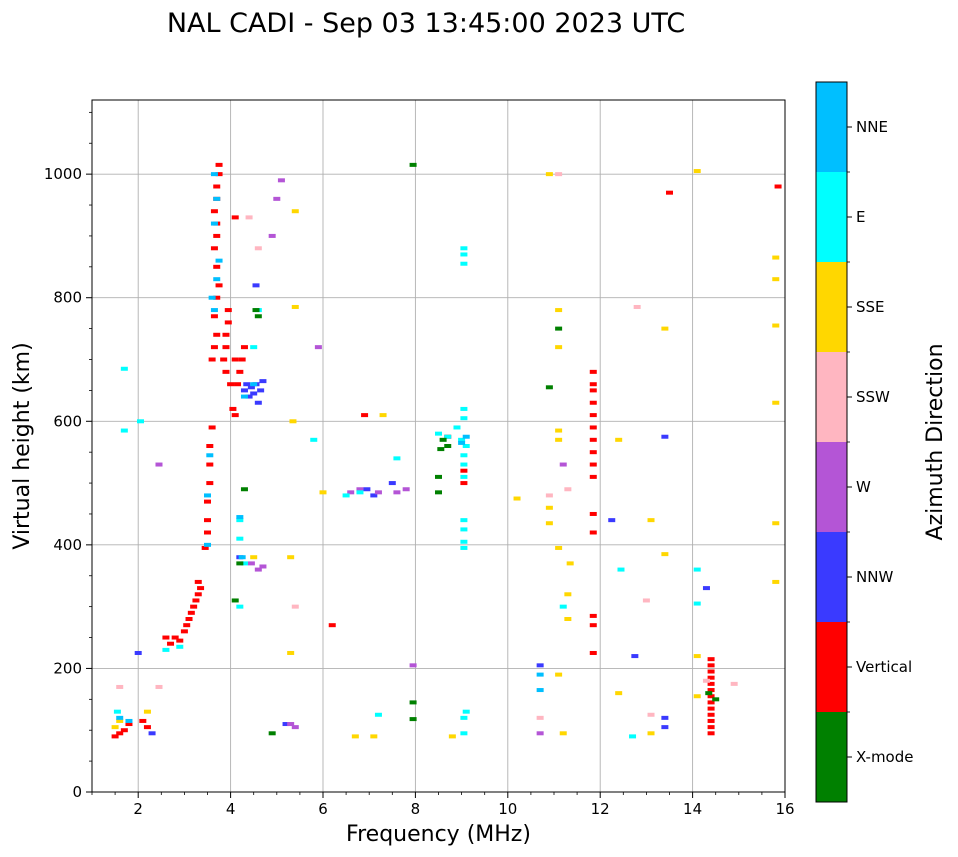 This screenshot has height=857, width=958. What do you see at coordinates (426, 23) in the screenshot?
I see `chart-title: NAL CADI - Sep 03 13:45:00 2023 UTC` at bounding box center [426, 23].